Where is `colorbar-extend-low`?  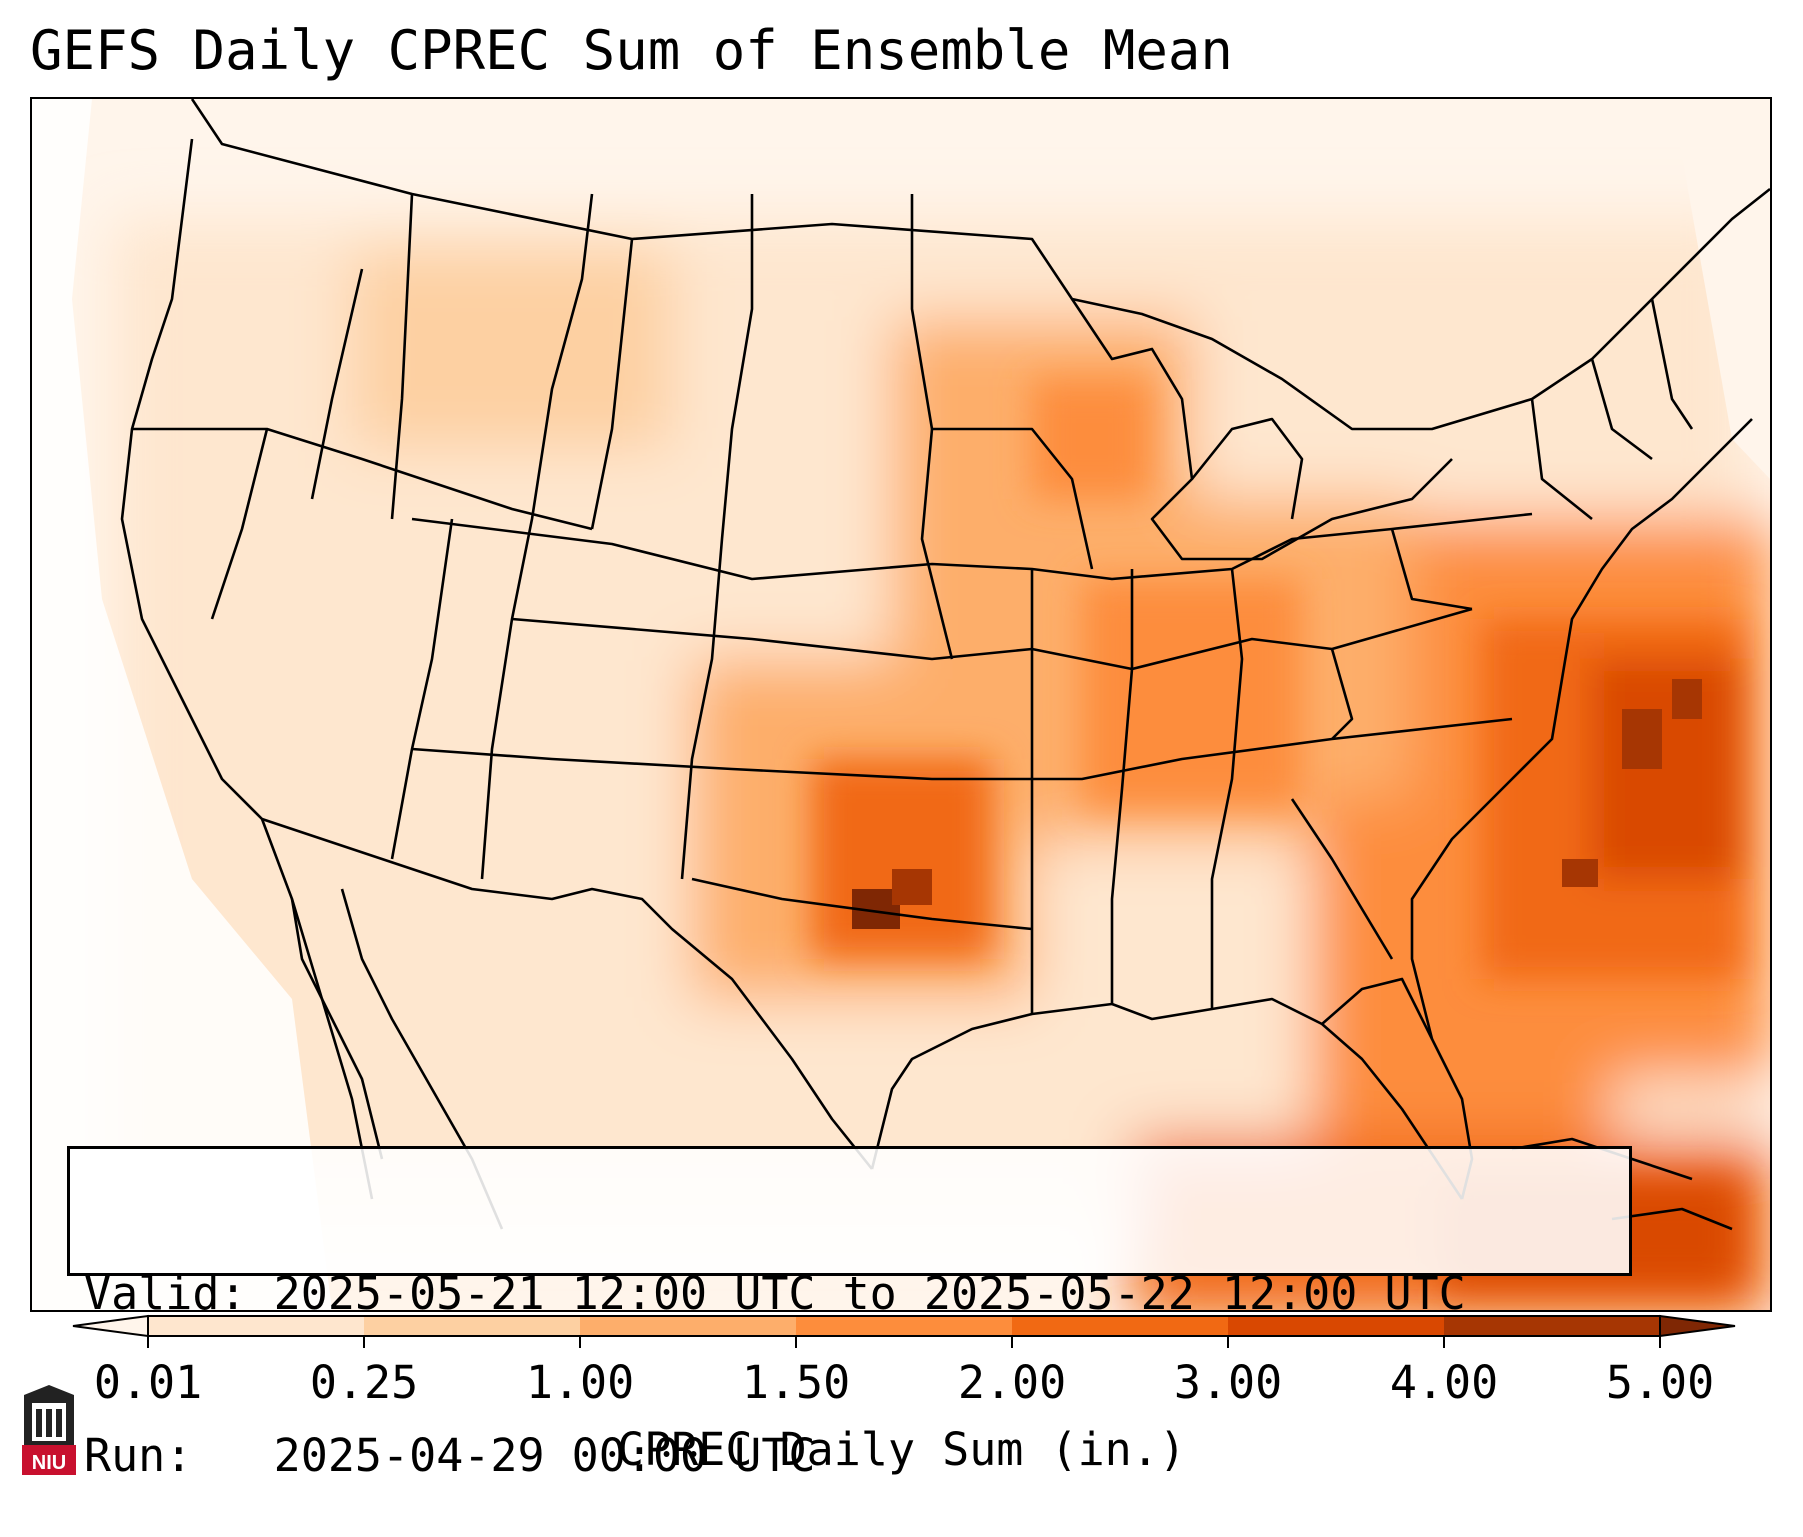
colorbar-extend-low is located at coordinates (110, 1326).